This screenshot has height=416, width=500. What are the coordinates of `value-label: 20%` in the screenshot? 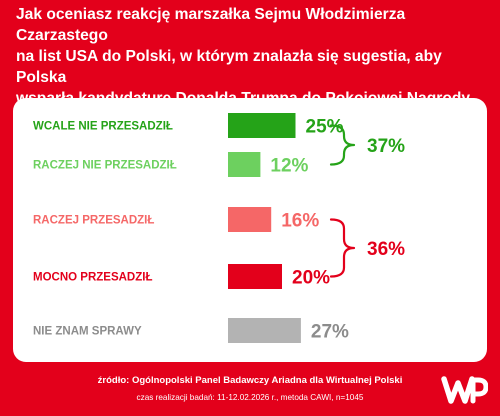 It's located at (311, 278).